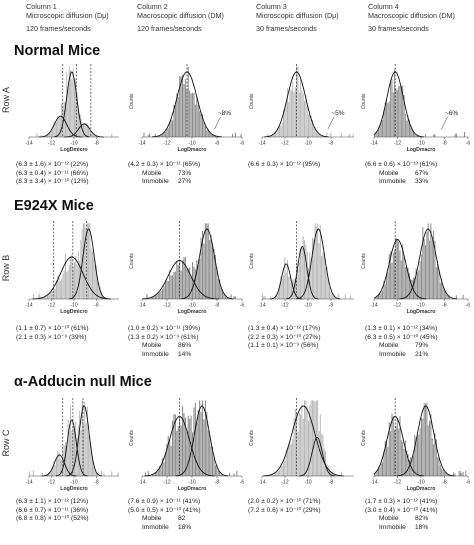 This screenshot has height=545, width=474. I want to click on x-tick-label: -14, so click(373, 144).